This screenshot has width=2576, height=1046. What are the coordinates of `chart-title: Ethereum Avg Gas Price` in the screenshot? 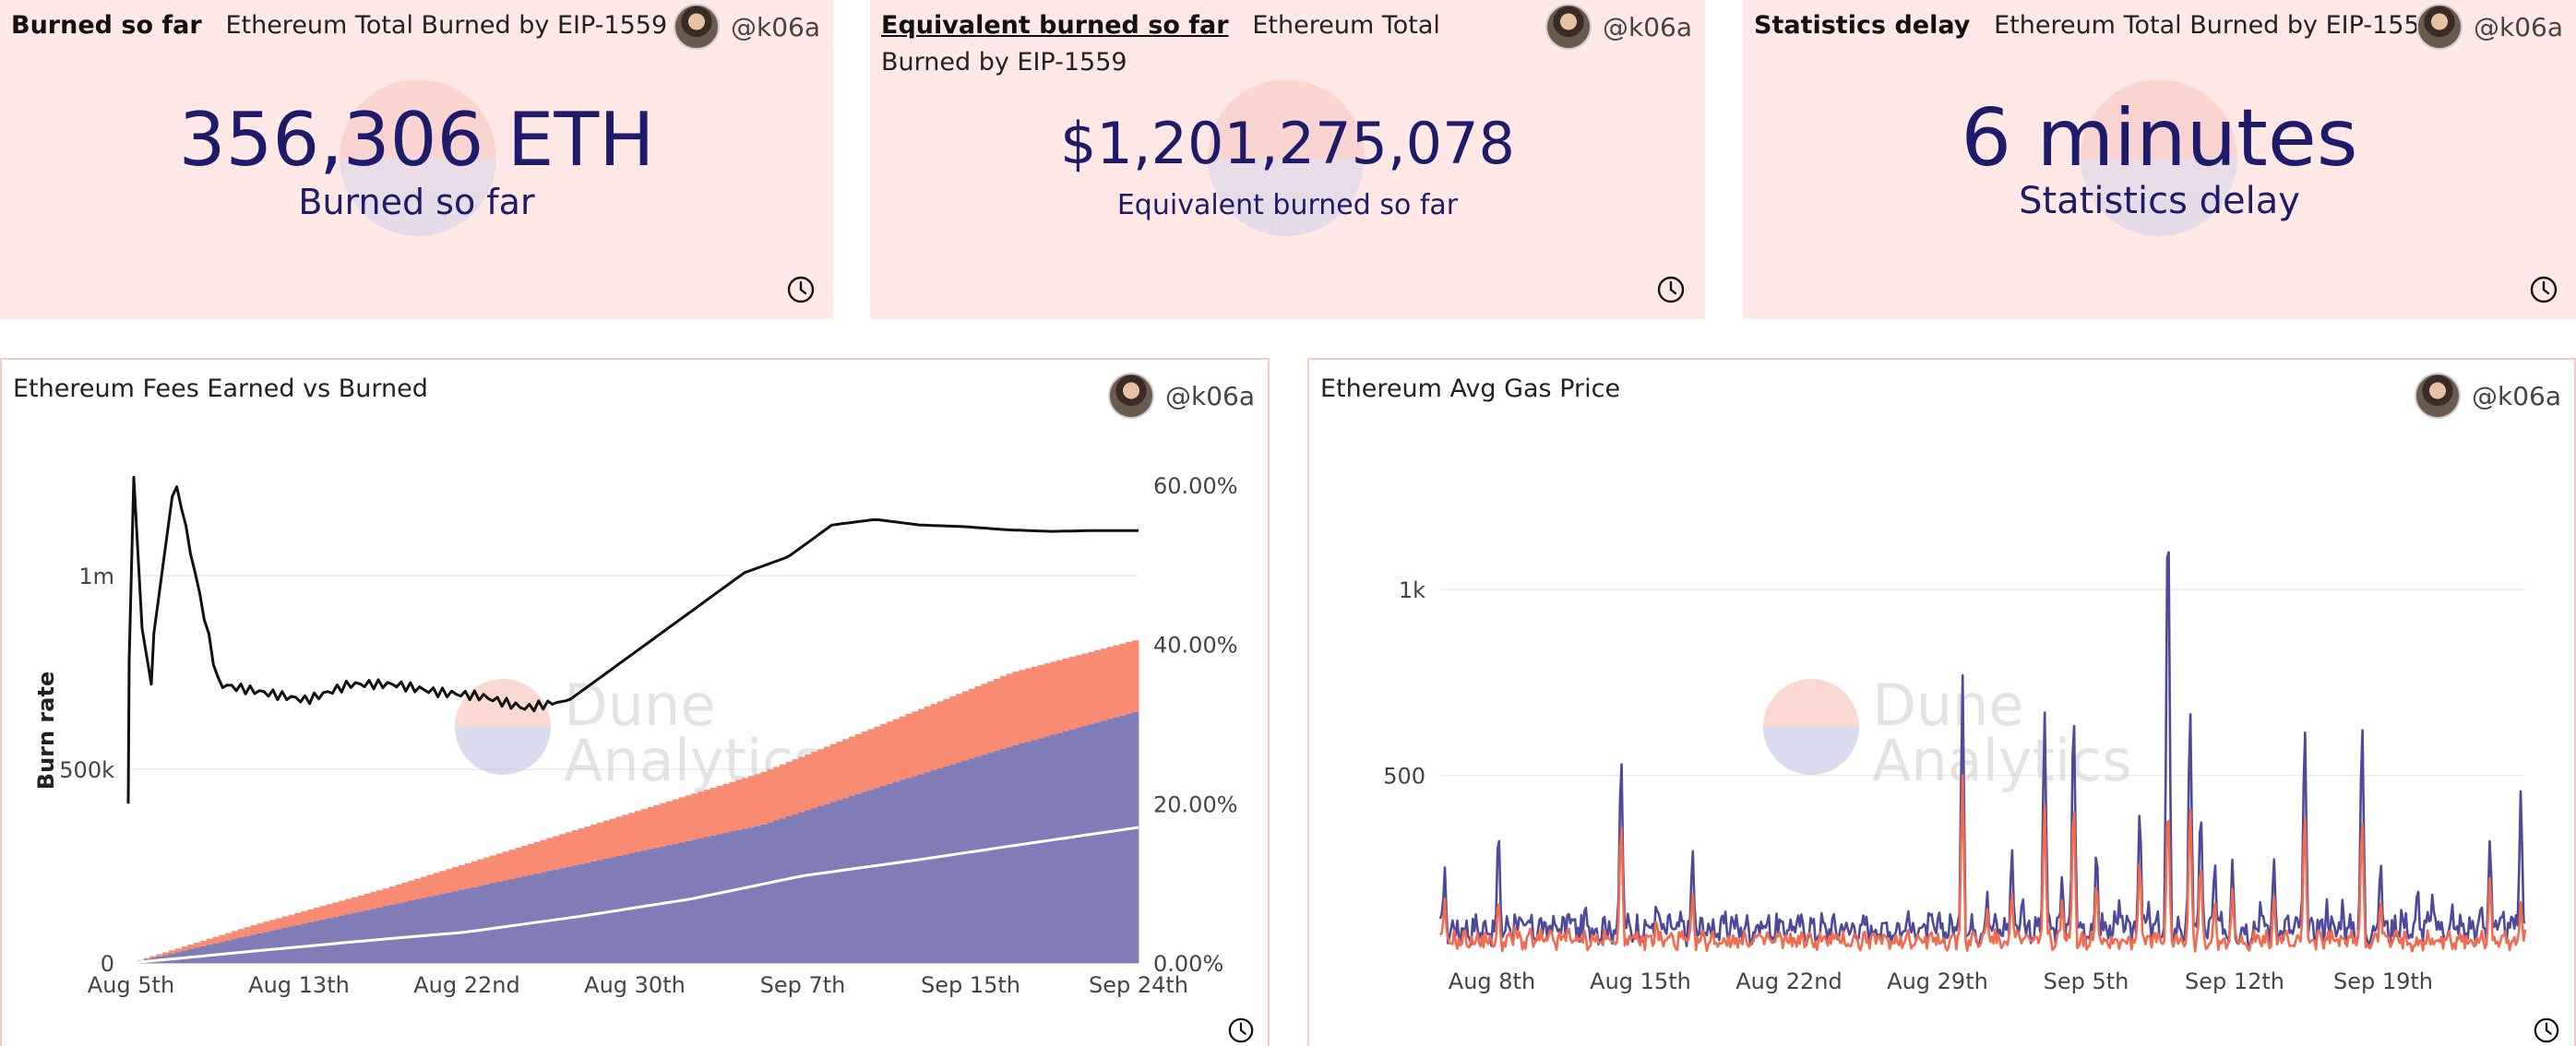 It's located at (1470, 388).